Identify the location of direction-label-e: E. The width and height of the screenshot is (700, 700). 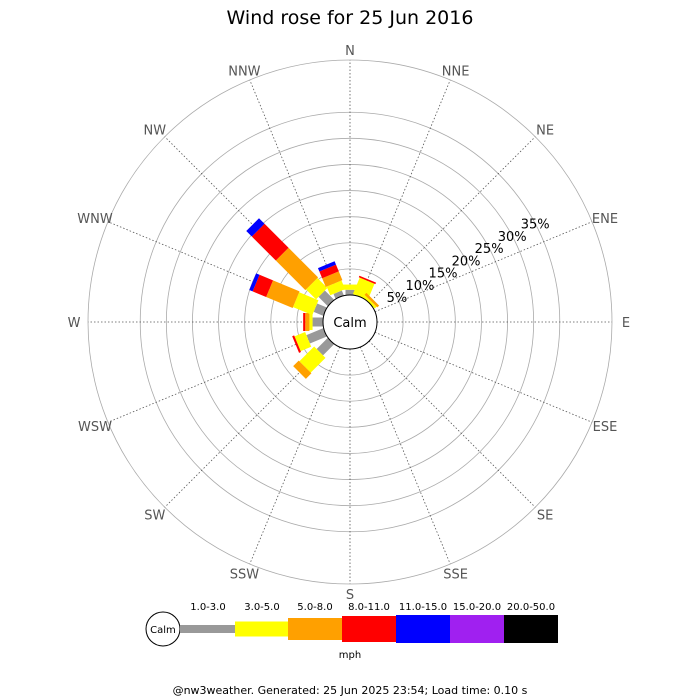
(626, 323).